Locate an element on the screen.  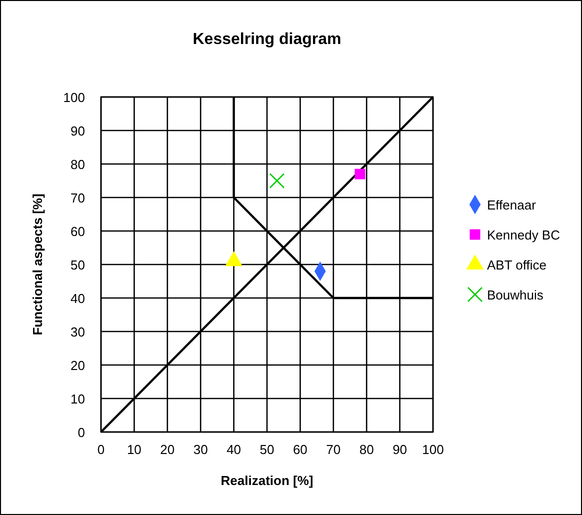
legend-label: Bouwhuis is located at coordinates (515, 295).